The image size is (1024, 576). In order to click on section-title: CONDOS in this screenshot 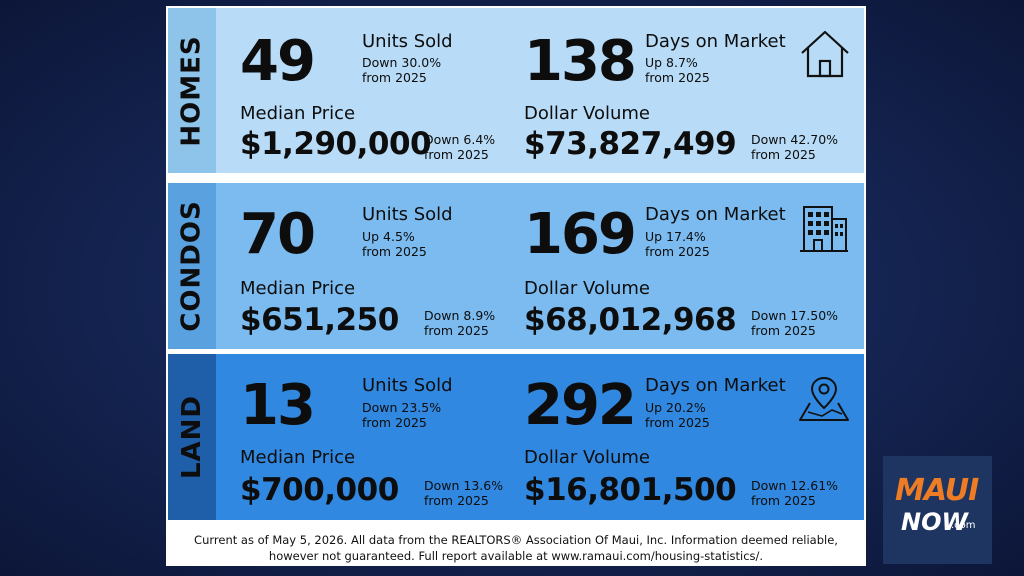, I will do `click(192, 266)`.